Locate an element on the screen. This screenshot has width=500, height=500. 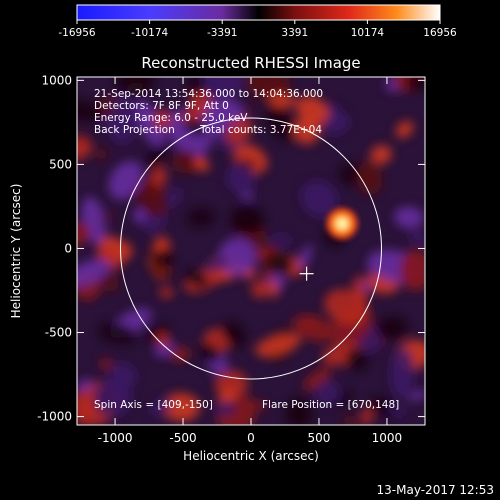
x-tick-label: -500 is located at coordinates (182, 438).